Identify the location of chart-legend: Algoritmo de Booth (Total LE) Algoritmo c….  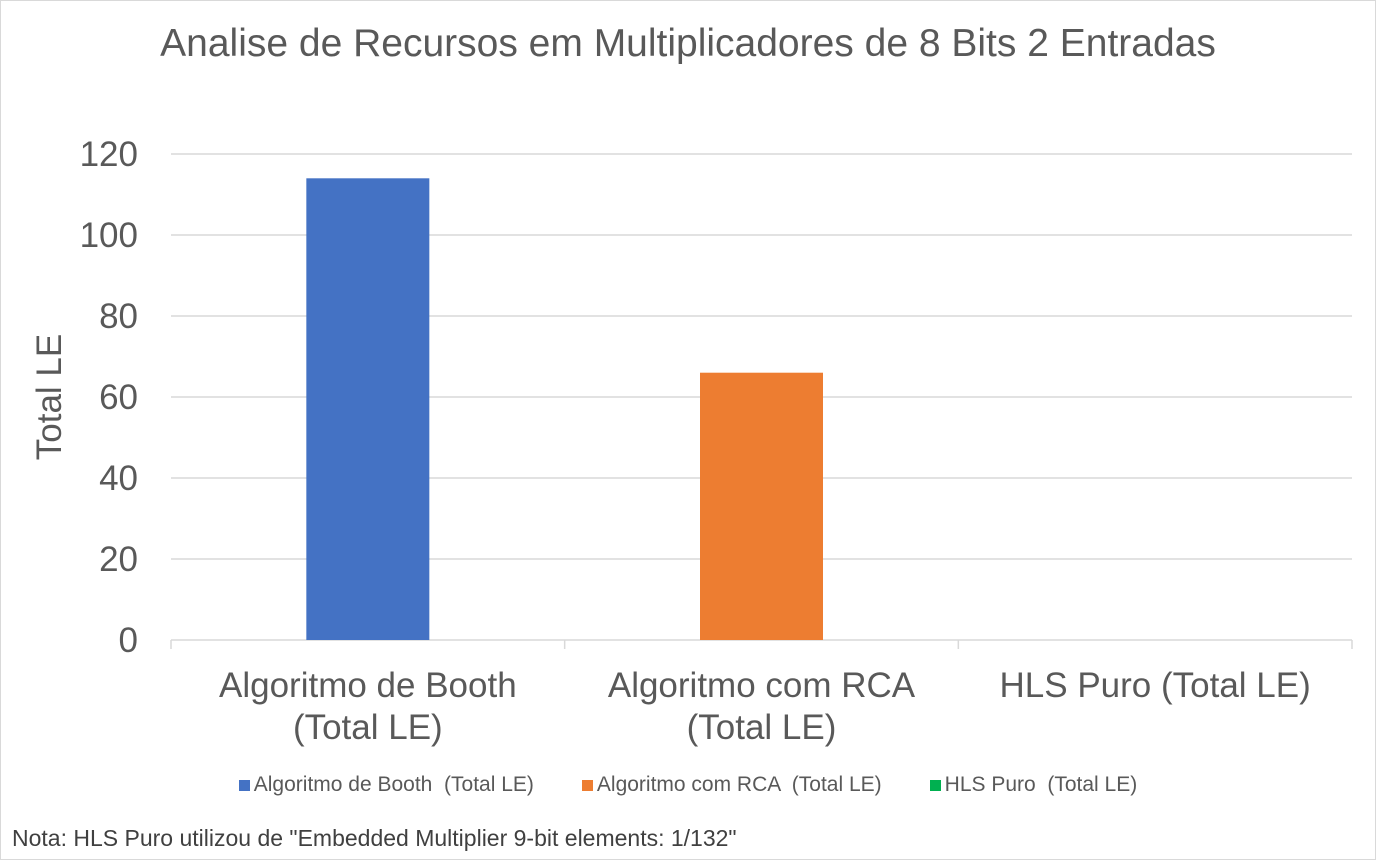
(688, 785).